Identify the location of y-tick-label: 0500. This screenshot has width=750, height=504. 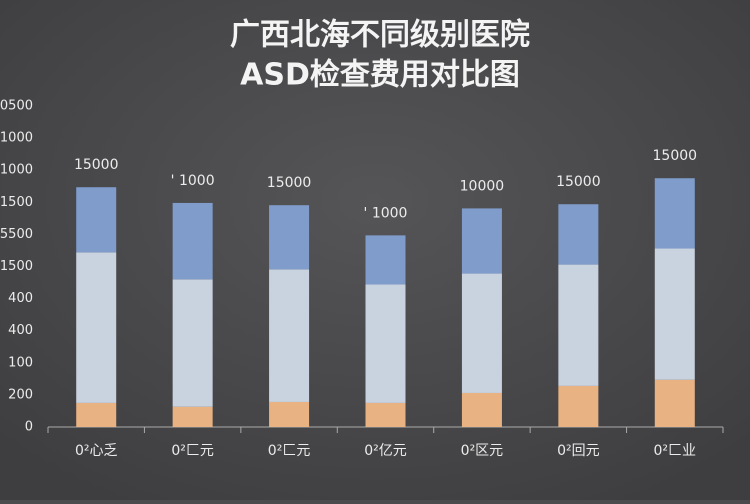
(16, 106).